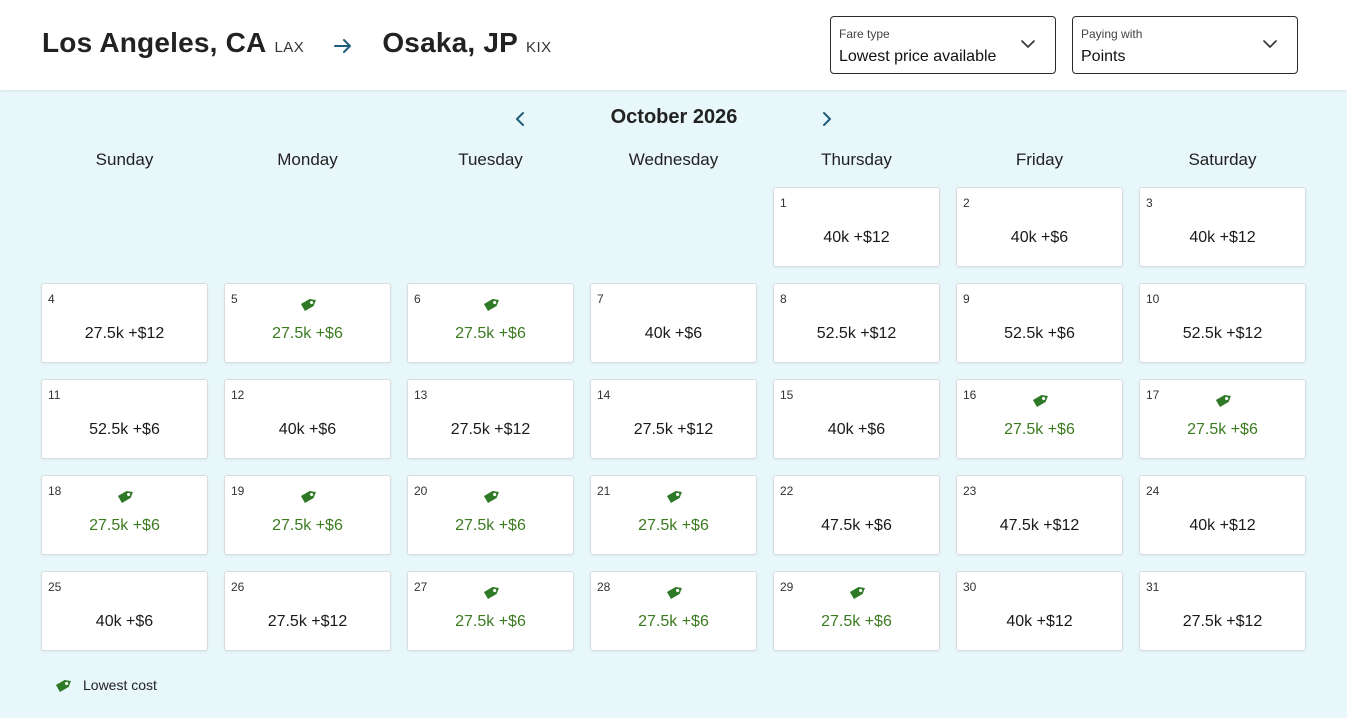 This screenshot has width=1347, height=718. Describe the element at coordinates (1153, 587) in the screenshot. I see `day-number: 31` at that location.